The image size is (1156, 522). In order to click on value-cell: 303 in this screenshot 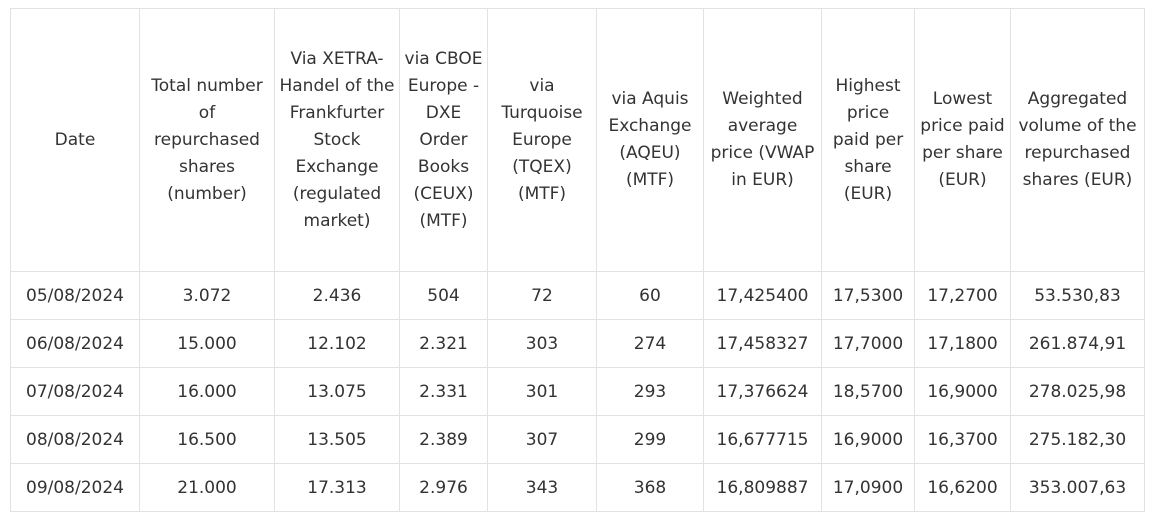, I will do `click(542, 343)`.